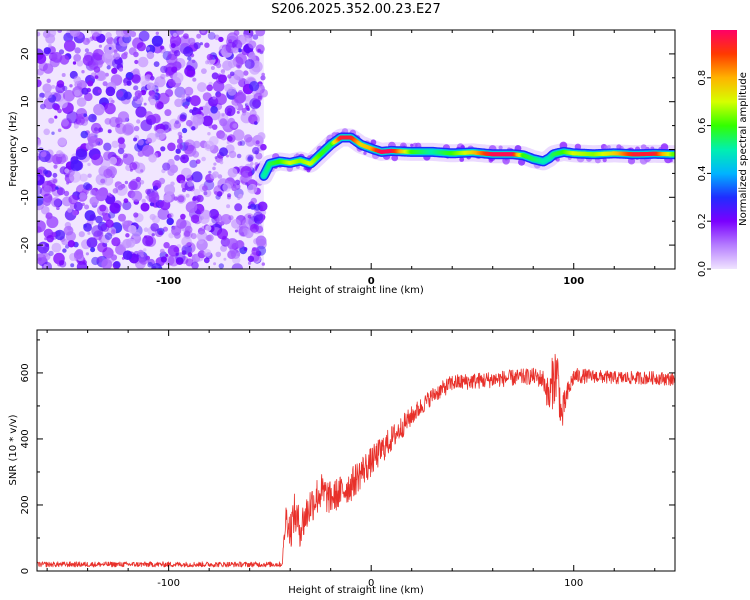 The image size is (750, 600). I want to click on y-tick-label: 0, so click(25, 571).